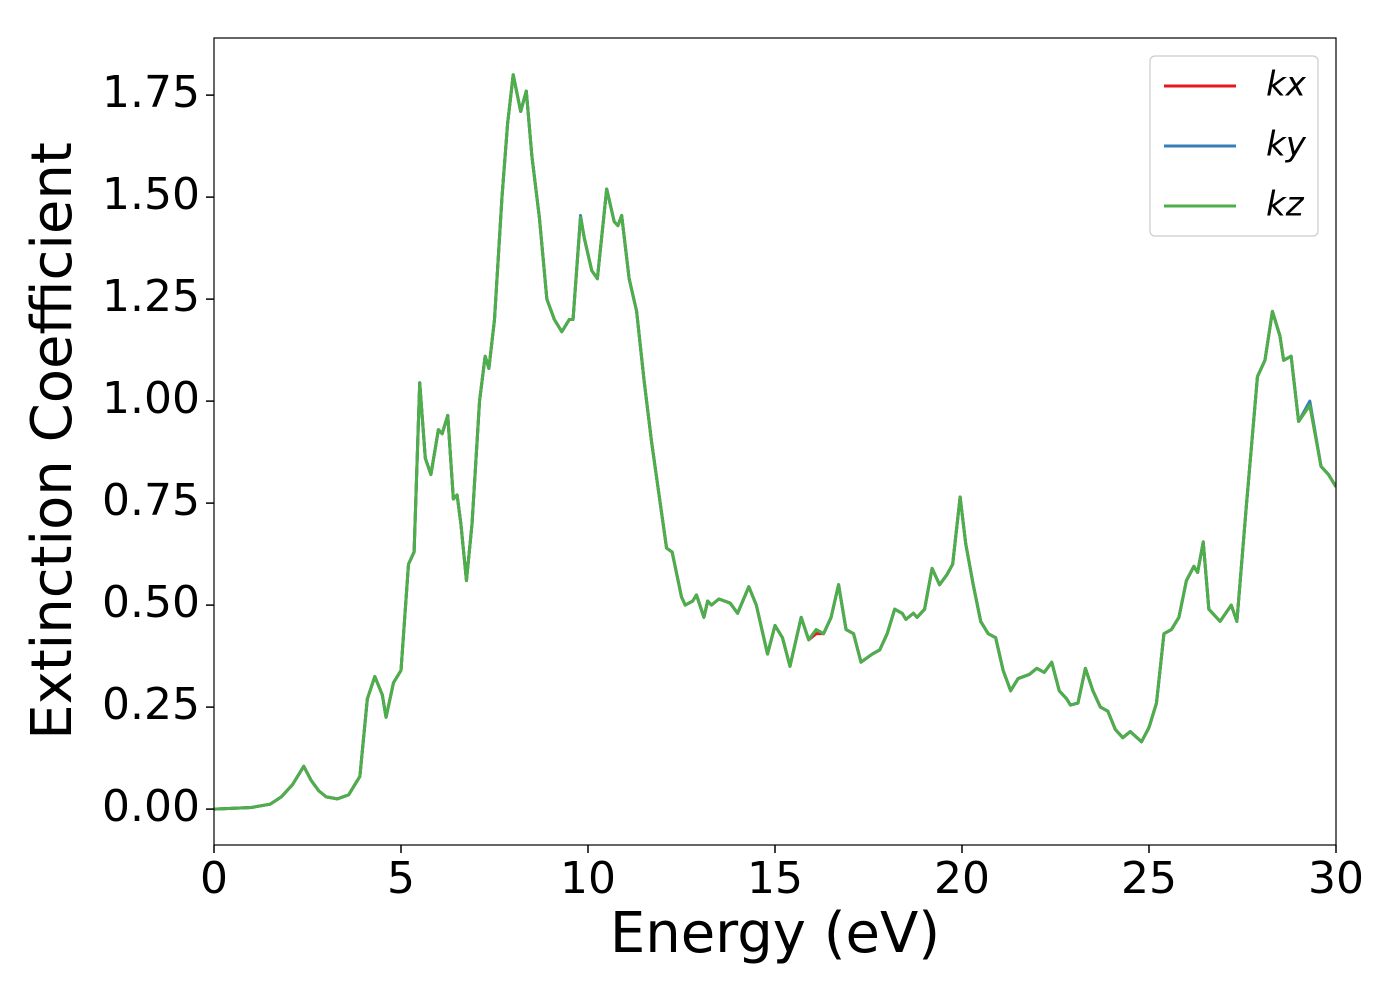 This screenshot has height=1000, width=1400. What do you see at coordinates (775, 933) in the screenshot?
I see `x-axis-label: Energy (eV)` at bounding box center [775, 933].